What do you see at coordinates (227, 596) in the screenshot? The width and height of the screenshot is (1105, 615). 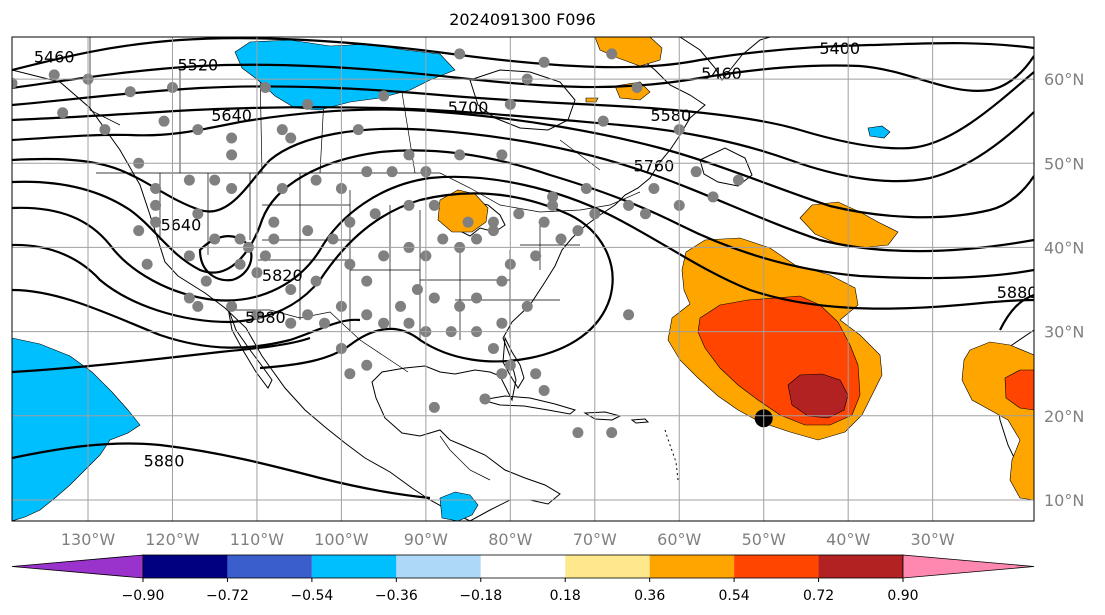 I see `colorbar-tick-label: −0.72` at bounding box center [227, 596].